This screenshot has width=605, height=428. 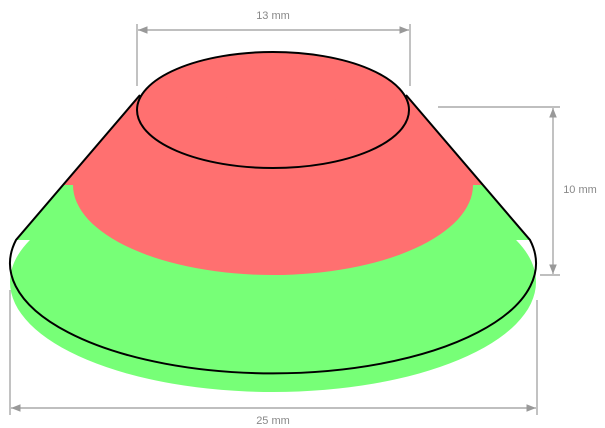 I want to click on height-dimension-label: 10 mm, so click(x=580, y=190).